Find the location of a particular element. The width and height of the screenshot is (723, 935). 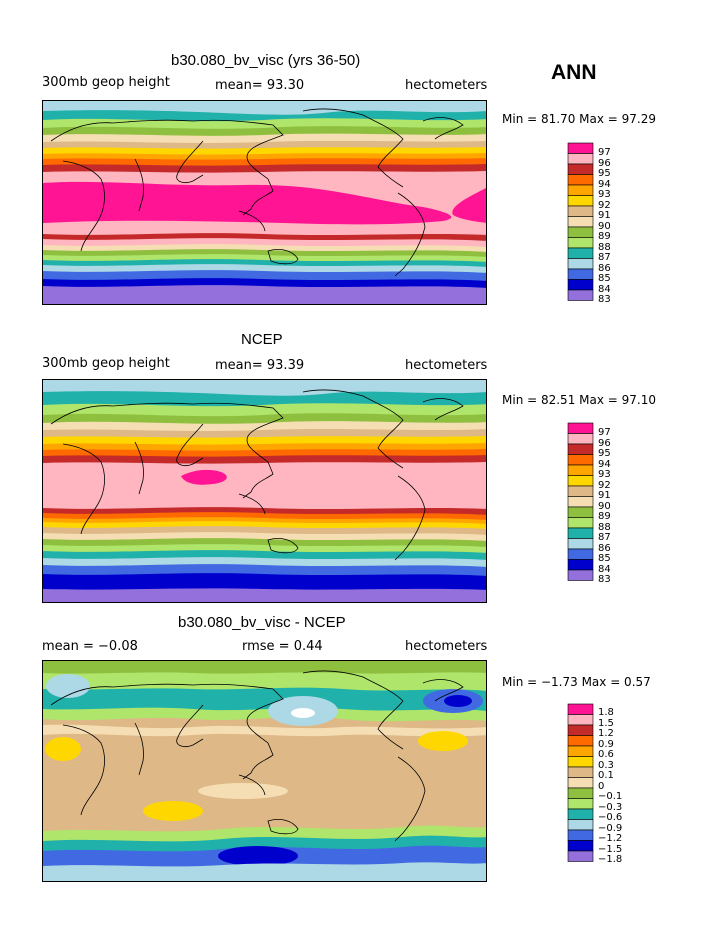

legend-label: 97 is located at coordinates (604, 152).